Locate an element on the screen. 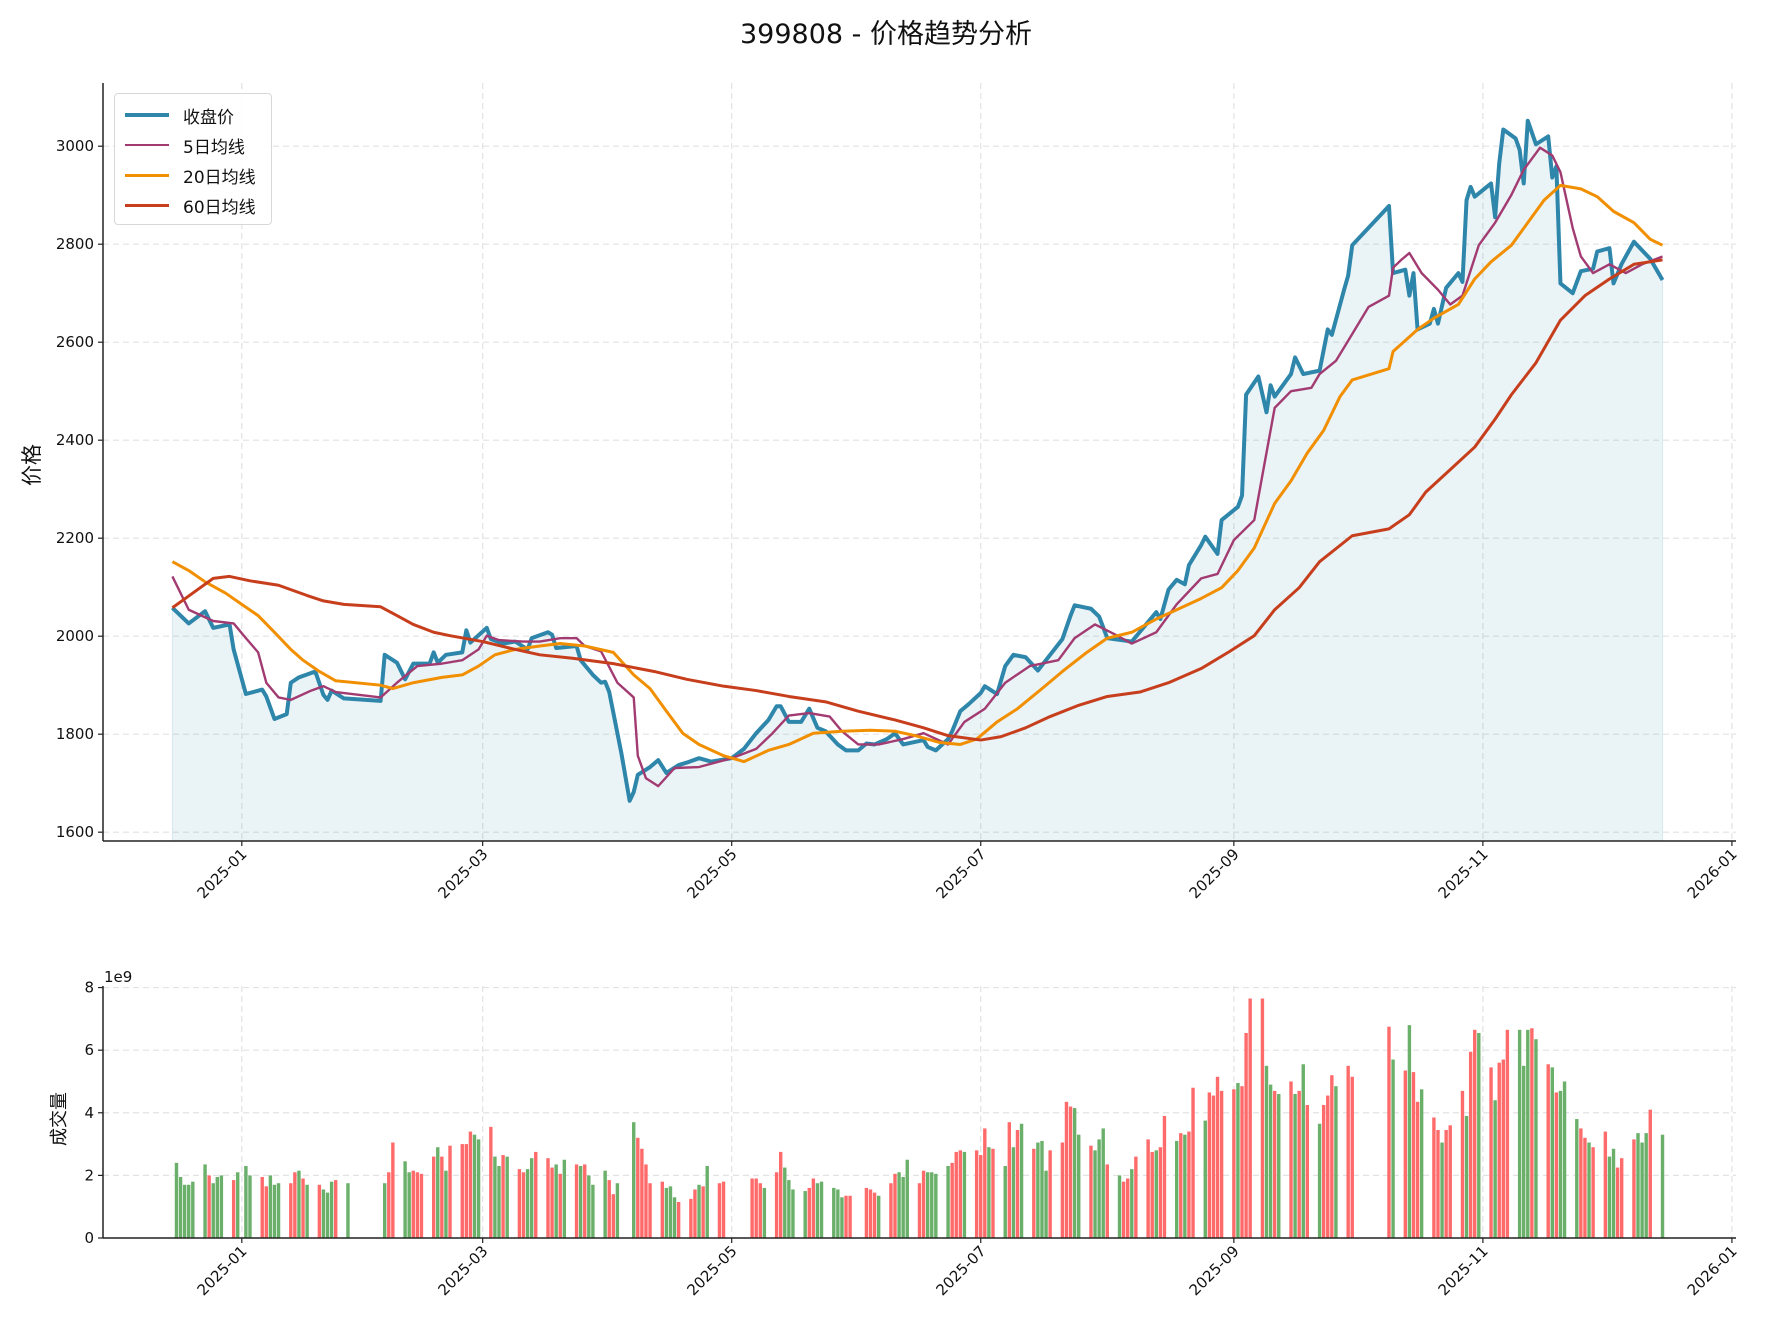 This screenshot has height=1332, width=1772. volume-x-tick-label: 2025-03 is located at coordinates (462, 1270).